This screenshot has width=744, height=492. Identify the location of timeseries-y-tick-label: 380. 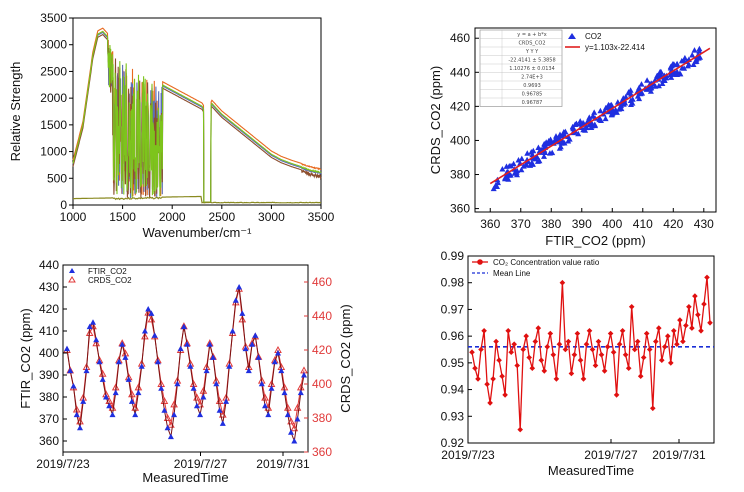
(49, 397).